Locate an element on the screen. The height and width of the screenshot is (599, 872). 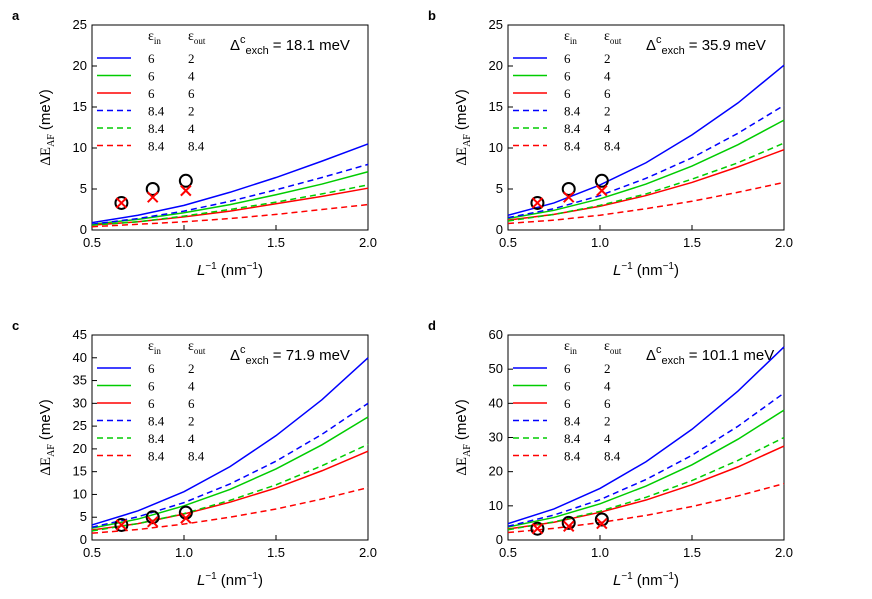
x-tick-label: 1.0 is located at coordinates (600, 242).